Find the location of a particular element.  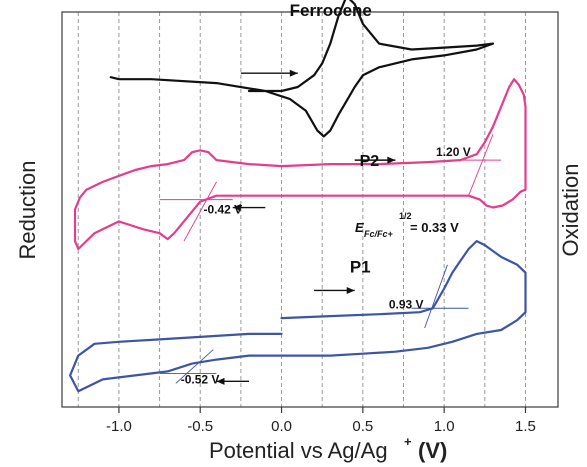

annotation-p1: P1 is located at coordinates (360, 267).